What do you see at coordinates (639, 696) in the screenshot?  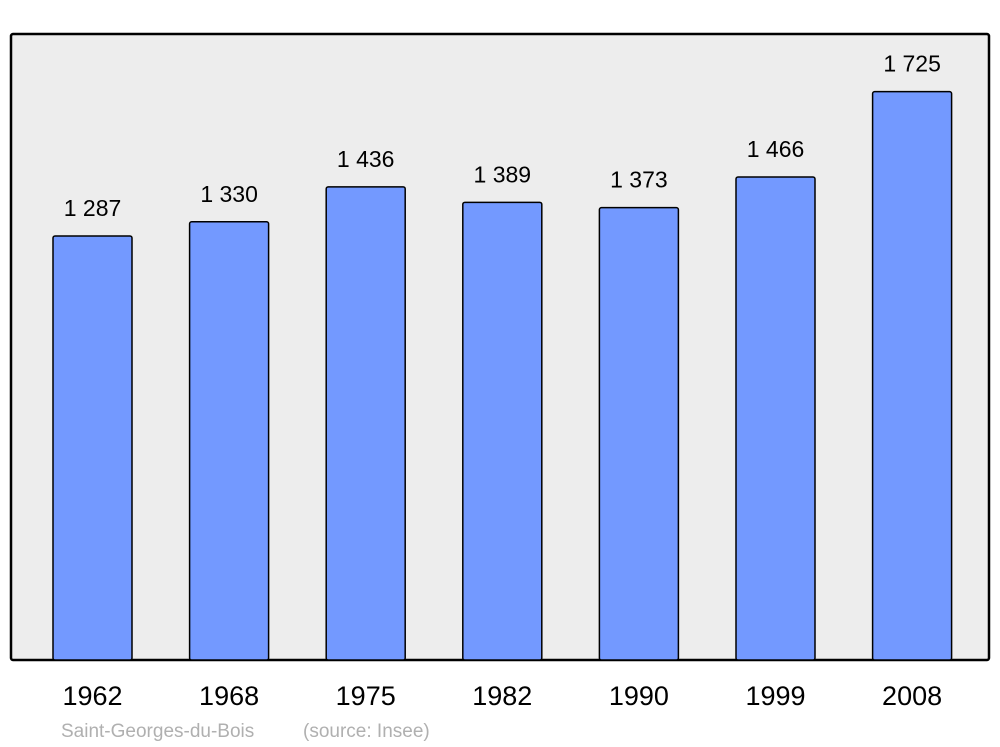 I see `x-tick-label-1990: 1990` at bounding box center [639, 696].